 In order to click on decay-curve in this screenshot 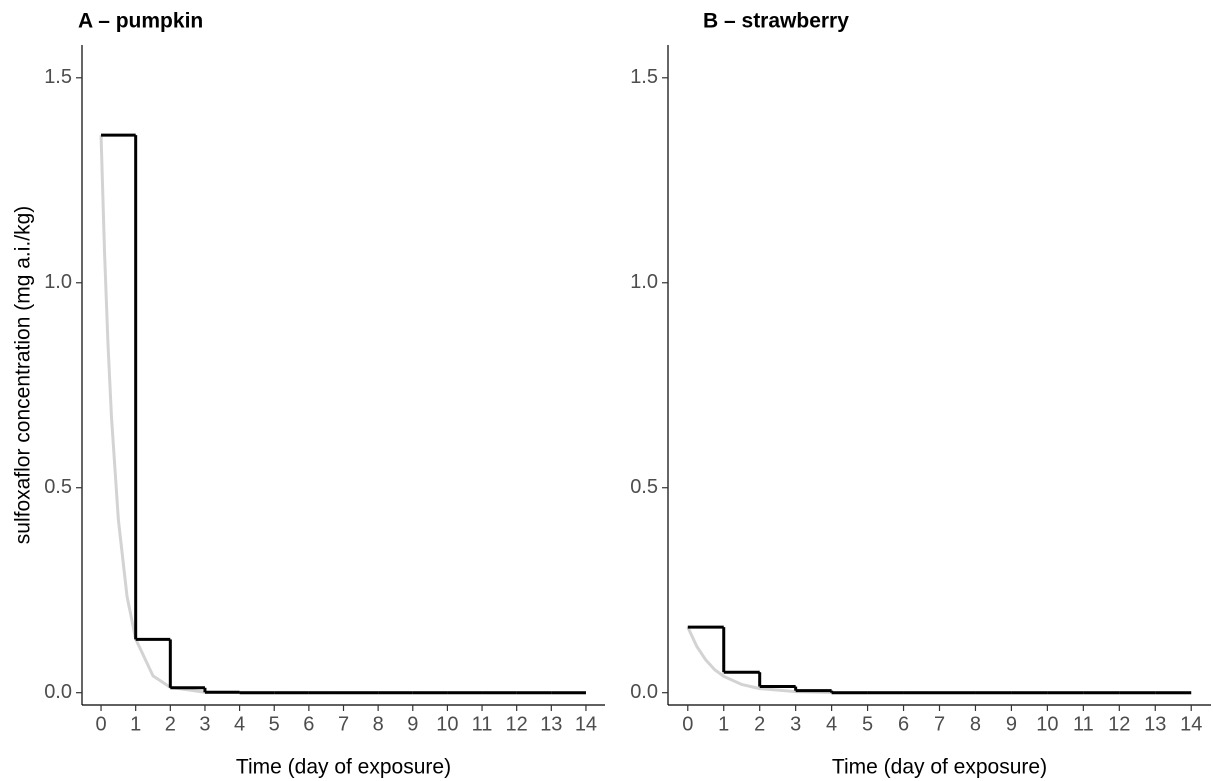, I will do `click(939, 660)`.